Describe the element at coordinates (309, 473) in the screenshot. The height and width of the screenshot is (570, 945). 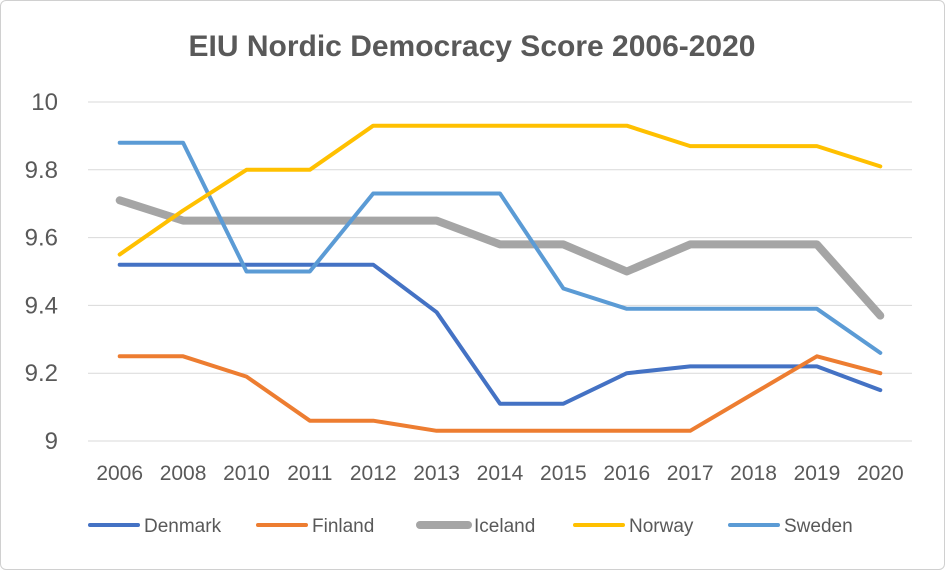
I see `x-tick-label: 2011` at that location.